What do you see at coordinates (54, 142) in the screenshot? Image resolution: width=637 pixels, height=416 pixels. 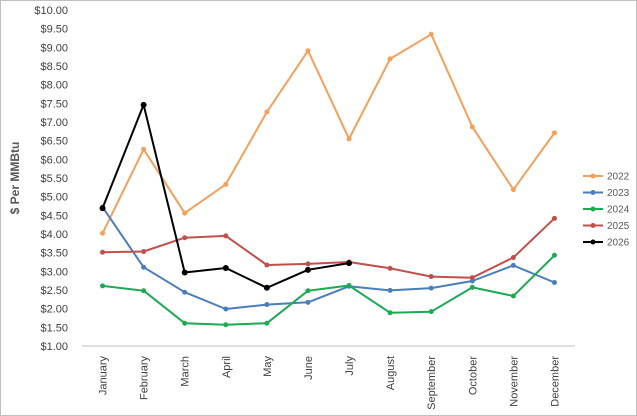 I see `y-tick-label: $6.50` at bounding box center [54, 142].